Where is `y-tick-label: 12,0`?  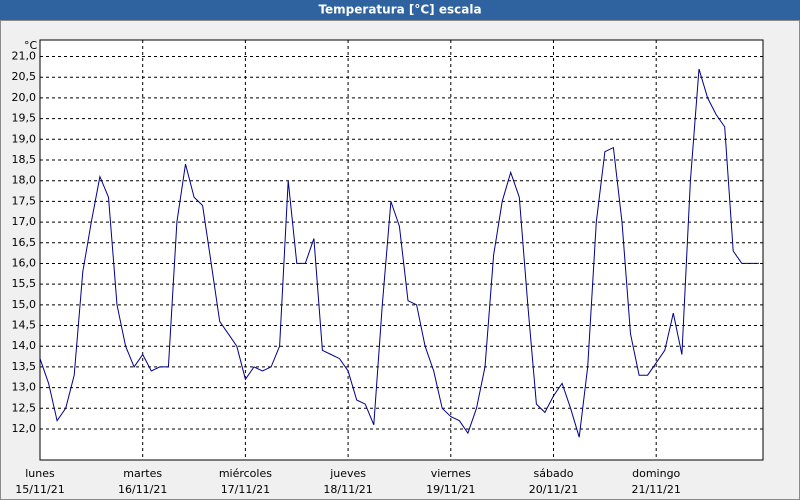
y-tick-label: 12,0 is located at coordinates (24, 428).